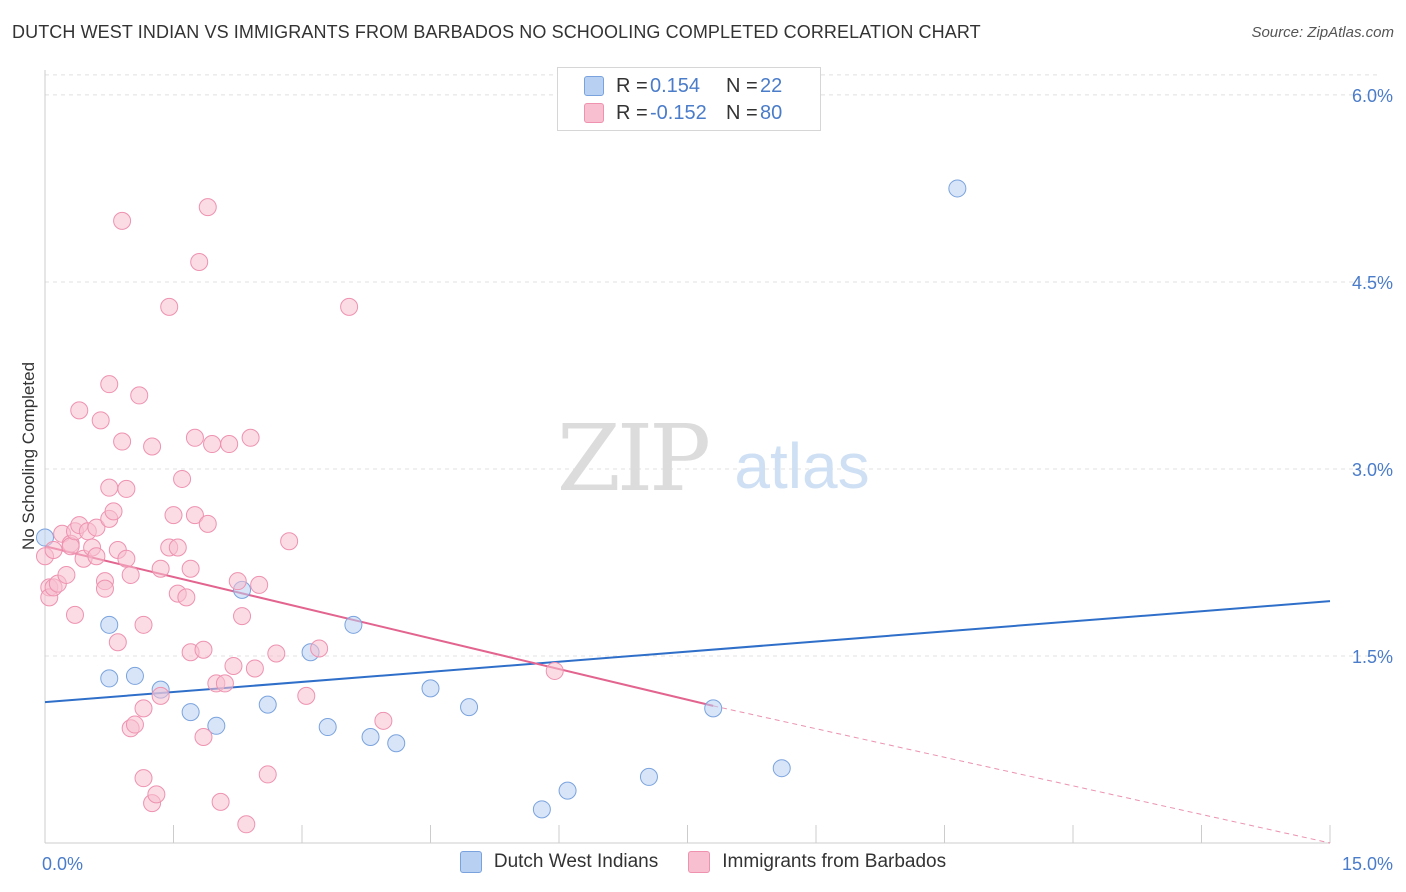  What do you see at coordinates (678, 112) in the screenshot?
I see `legend-r-value: -0.152` at bounding box center [678, 112].